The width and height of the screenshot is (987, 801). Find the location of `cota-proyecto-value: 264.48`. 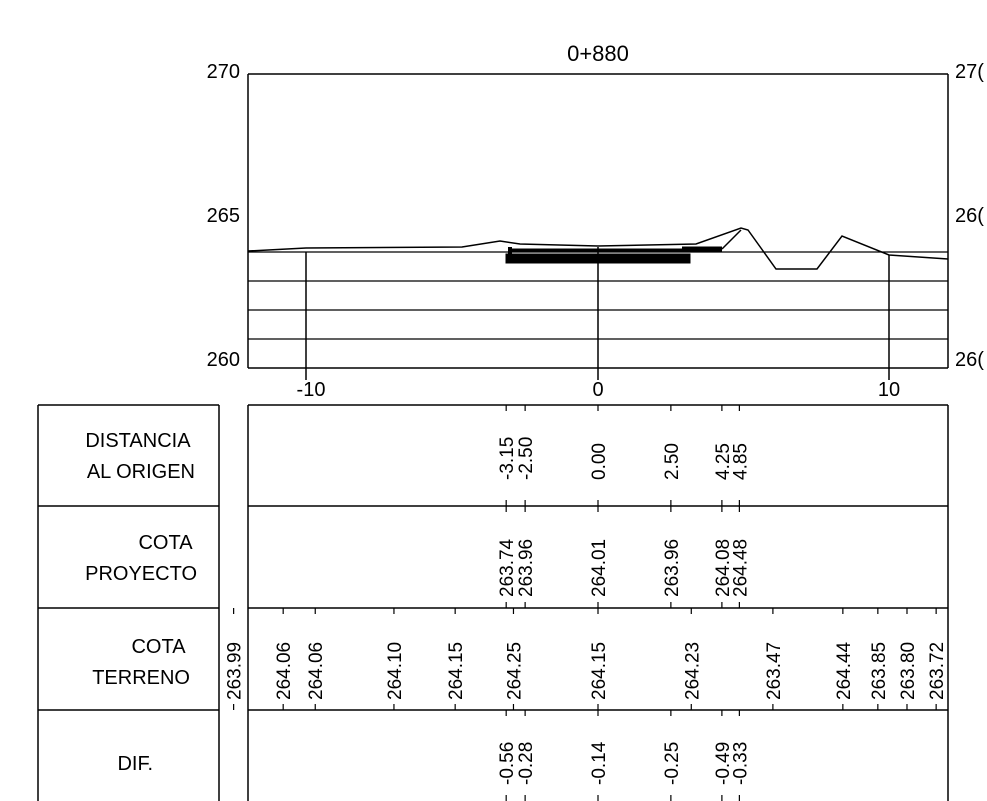

cota-proyecto-value: 264.48 is located at coordinates (740, 568).